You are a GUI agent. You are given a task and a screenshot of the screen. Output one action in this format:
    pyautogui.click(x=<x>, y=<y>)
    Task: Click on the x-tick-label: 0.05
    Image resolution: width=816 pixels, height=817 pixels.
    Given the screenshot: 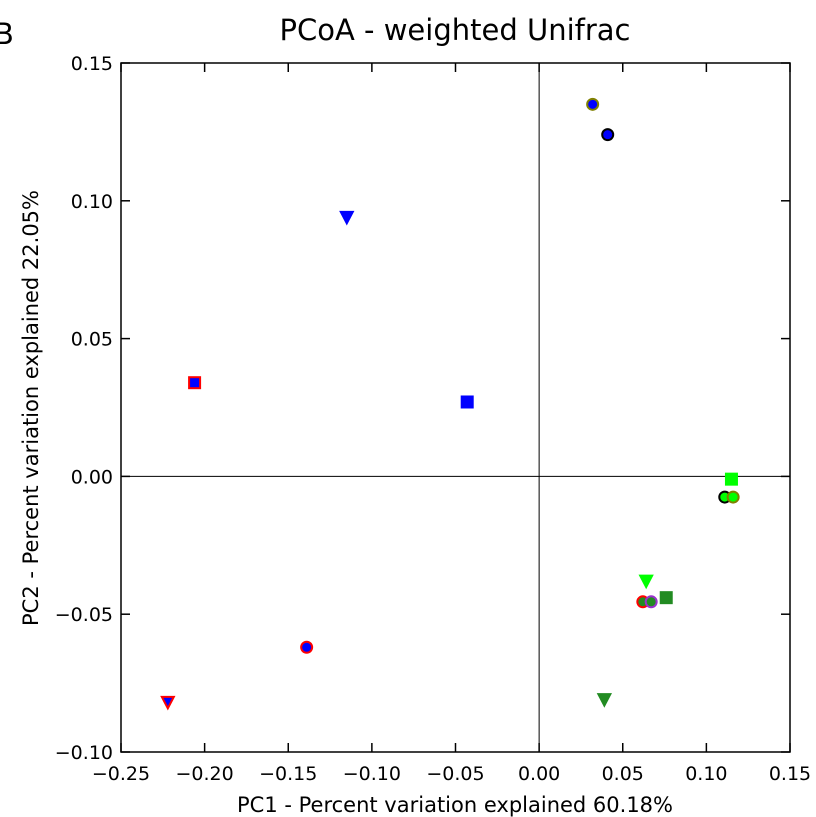 What is the action you would take?
    pyautogui.click(x=623, y=774)
    